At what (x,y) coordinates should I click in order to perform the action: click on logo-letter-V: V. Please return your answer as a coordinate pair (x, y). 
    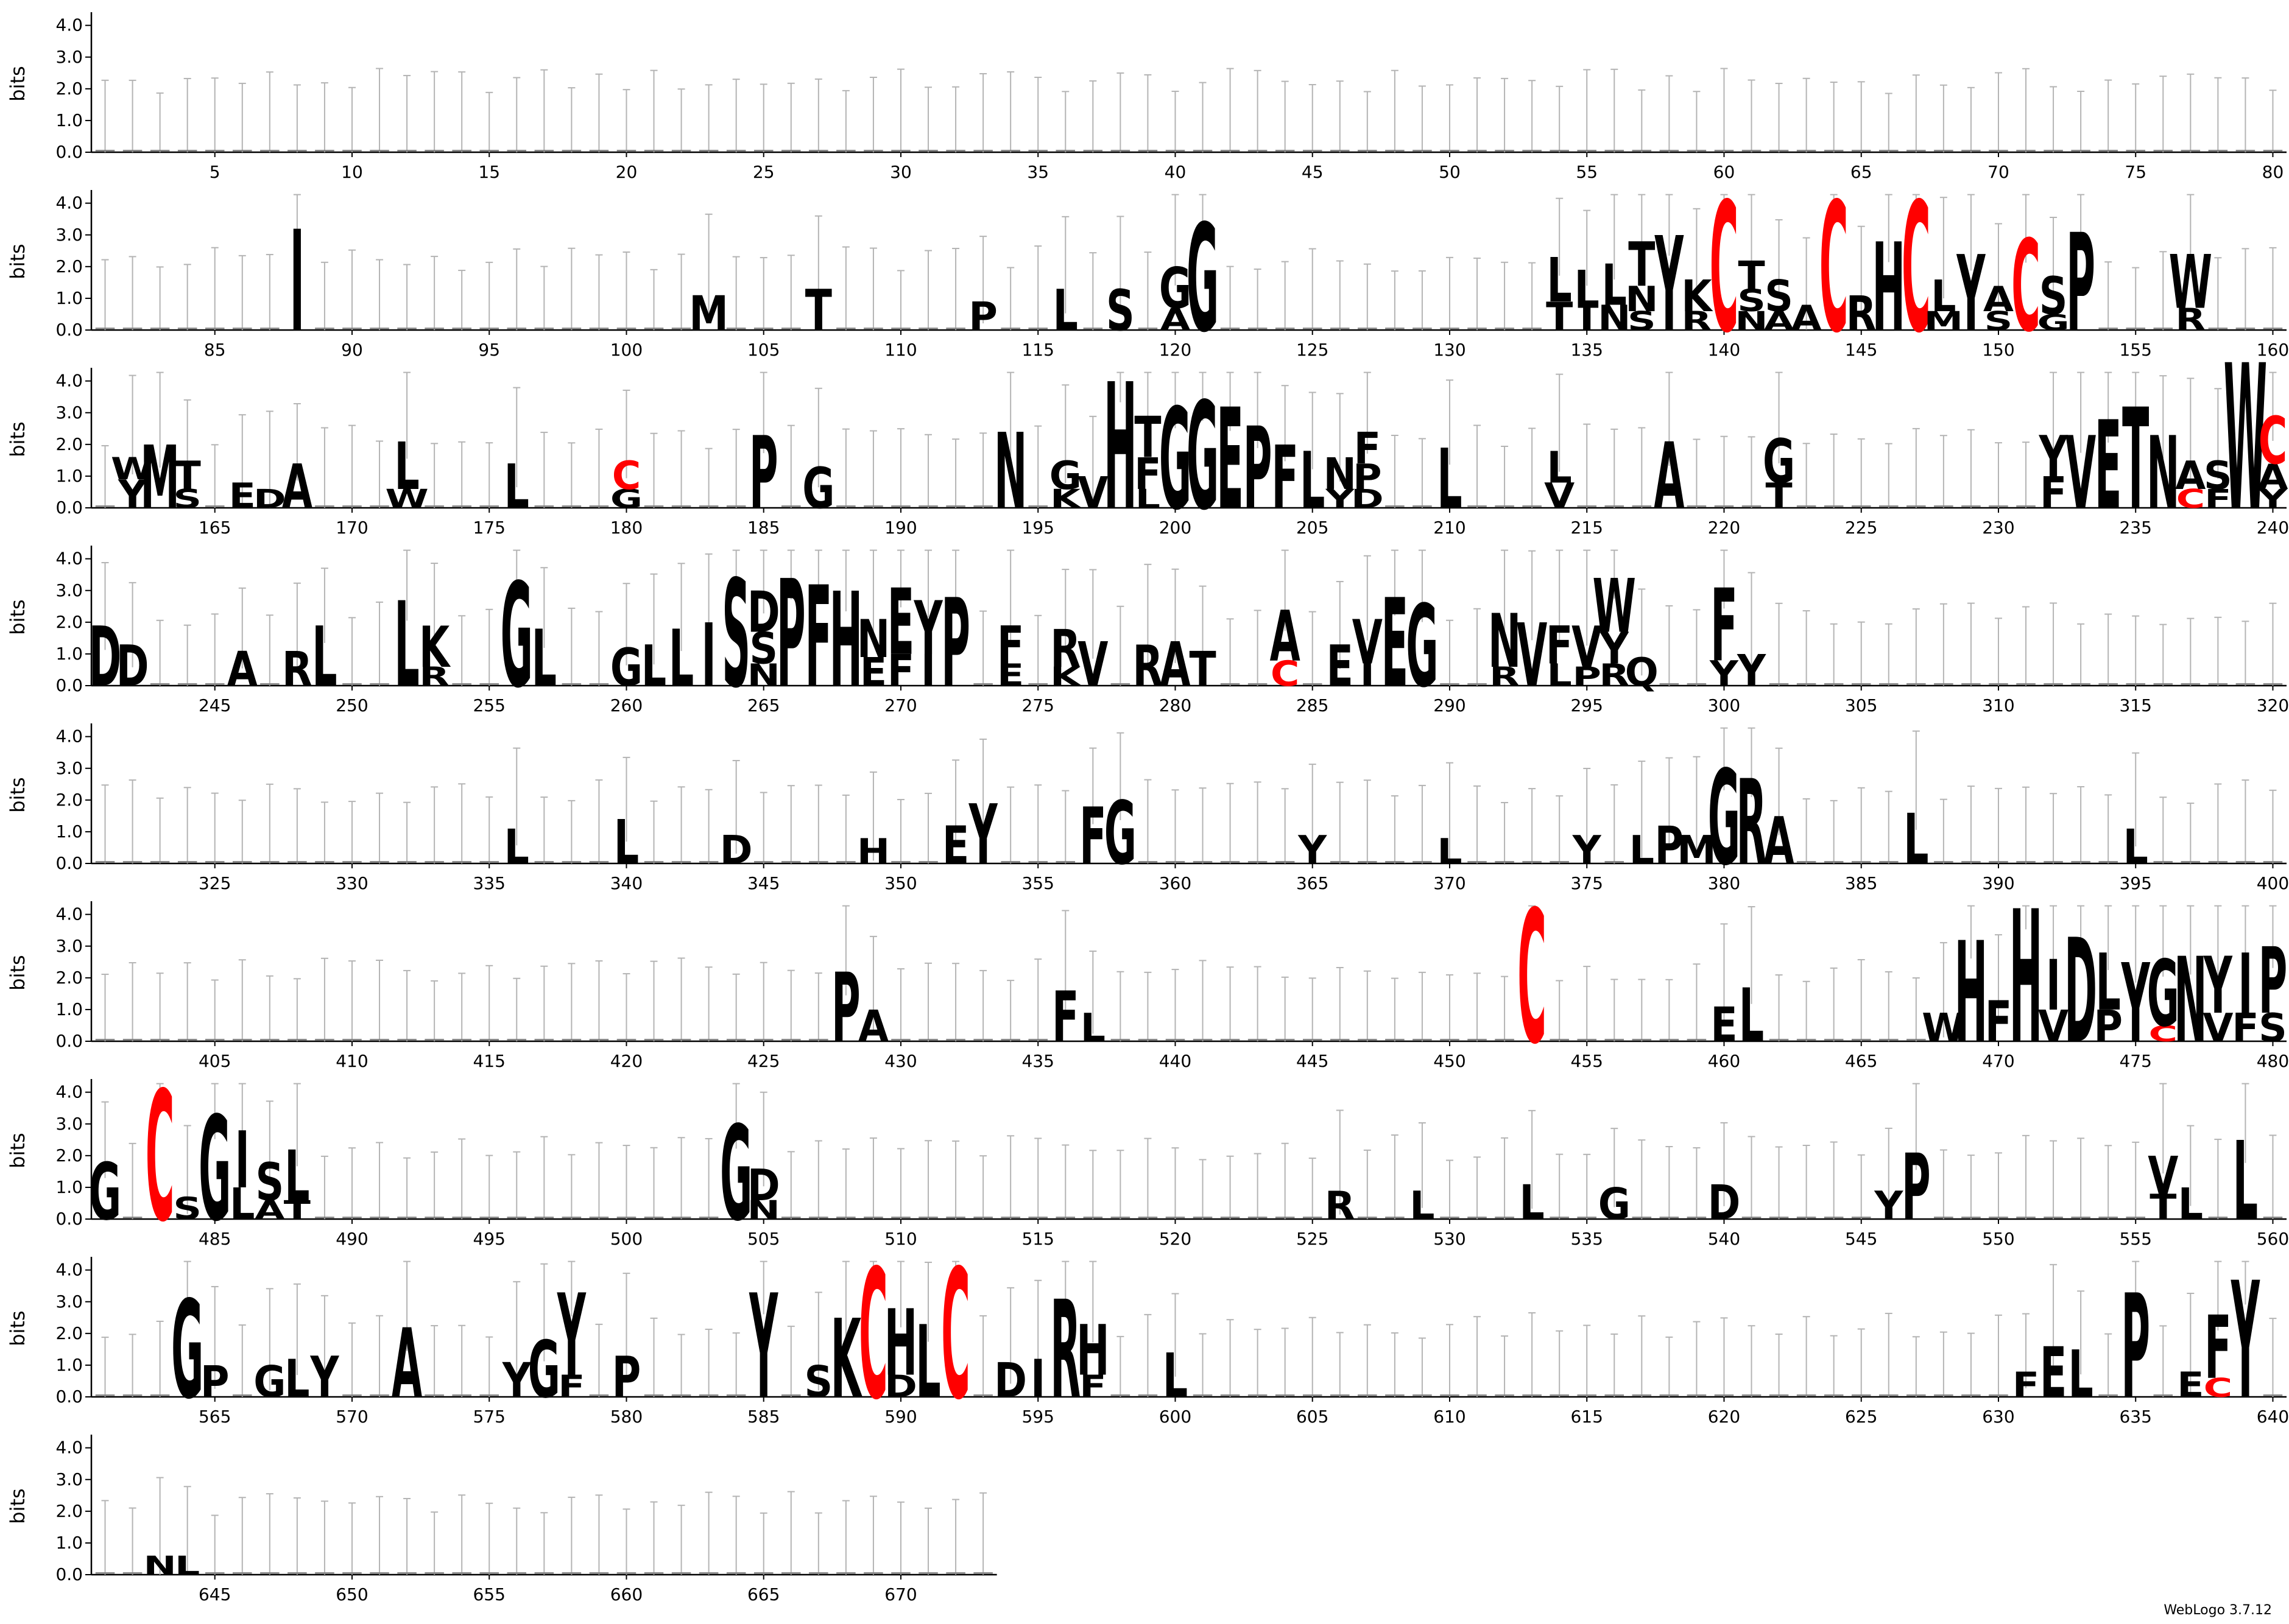
    Looking at the image, I should click on (1532, 656).